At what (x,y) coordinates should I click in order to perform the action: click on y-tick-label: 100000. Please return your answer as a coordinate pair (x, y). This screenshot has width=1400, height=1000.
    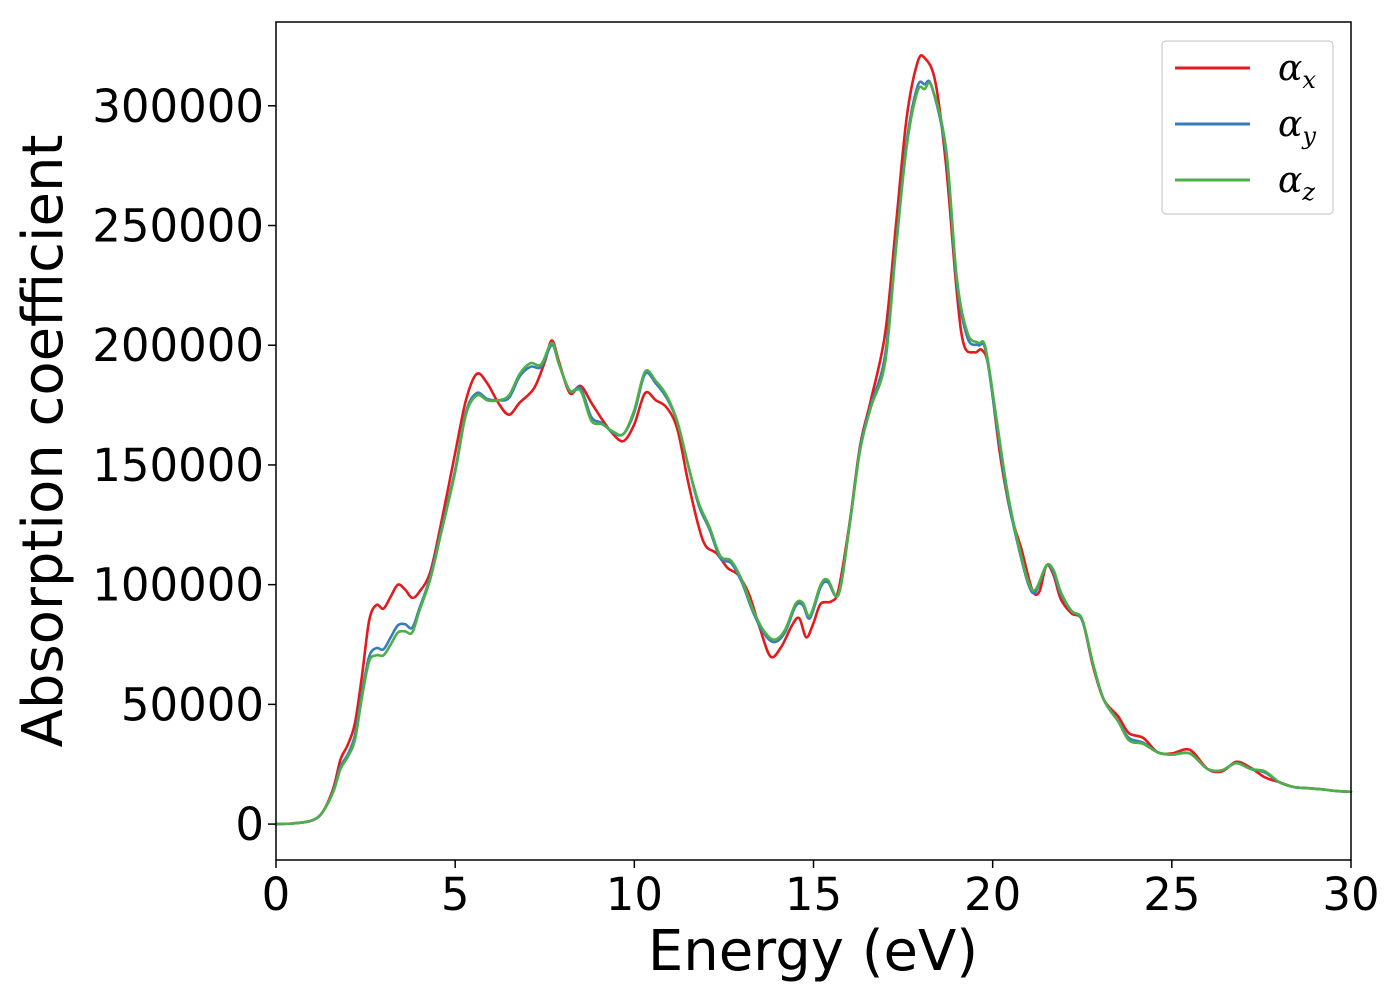
    Looking at the image, I should click on (178, 585).